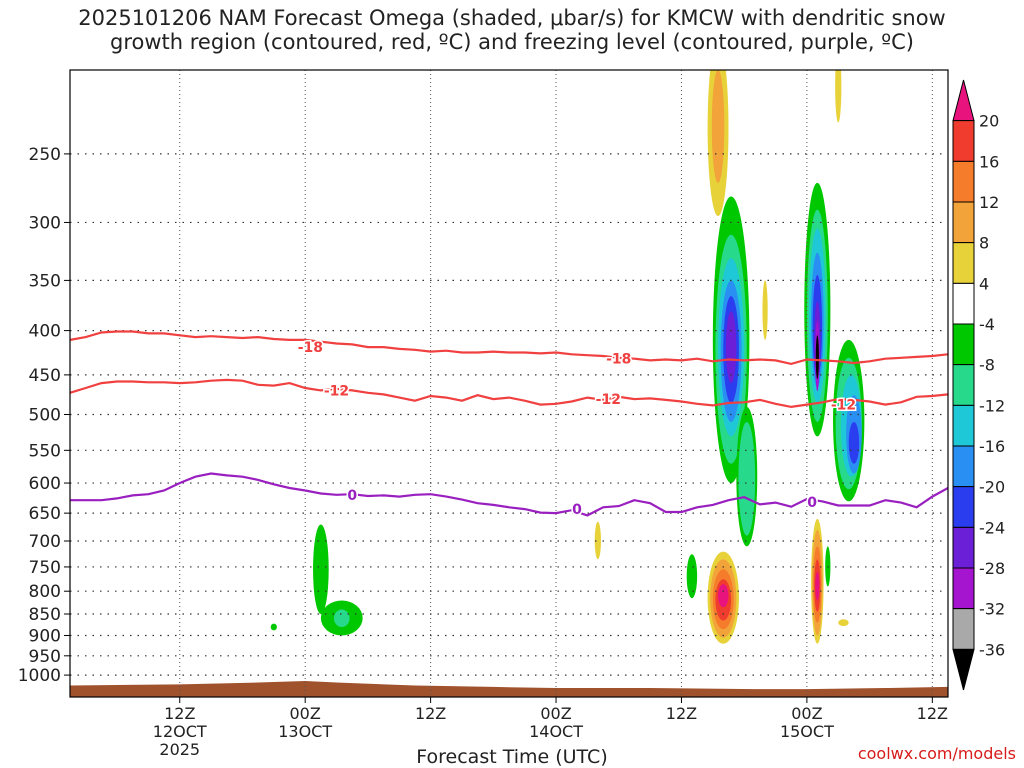 This screenshot has width=1024, height=768. What do you see at coordinates (180, 731) in the screenshot?
I see `x-tick-date-0: 12OCT` at bounding box center [180, 731].